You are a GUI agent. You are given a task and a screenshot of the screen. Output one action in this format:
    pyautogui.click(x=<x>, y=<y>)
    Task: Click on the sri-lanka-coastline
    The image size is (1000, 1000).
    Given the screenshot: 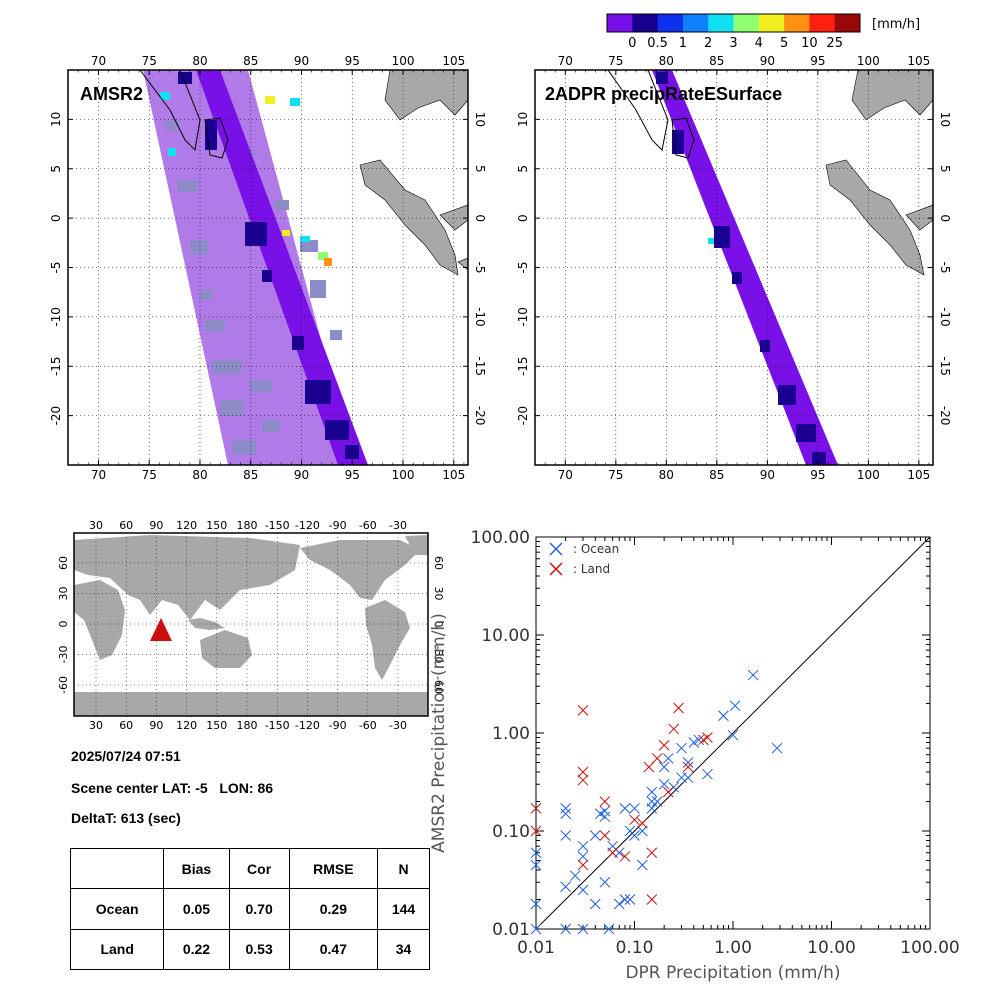 What is the action you would take?
    pyautogui.click(x=216, y=138)
    